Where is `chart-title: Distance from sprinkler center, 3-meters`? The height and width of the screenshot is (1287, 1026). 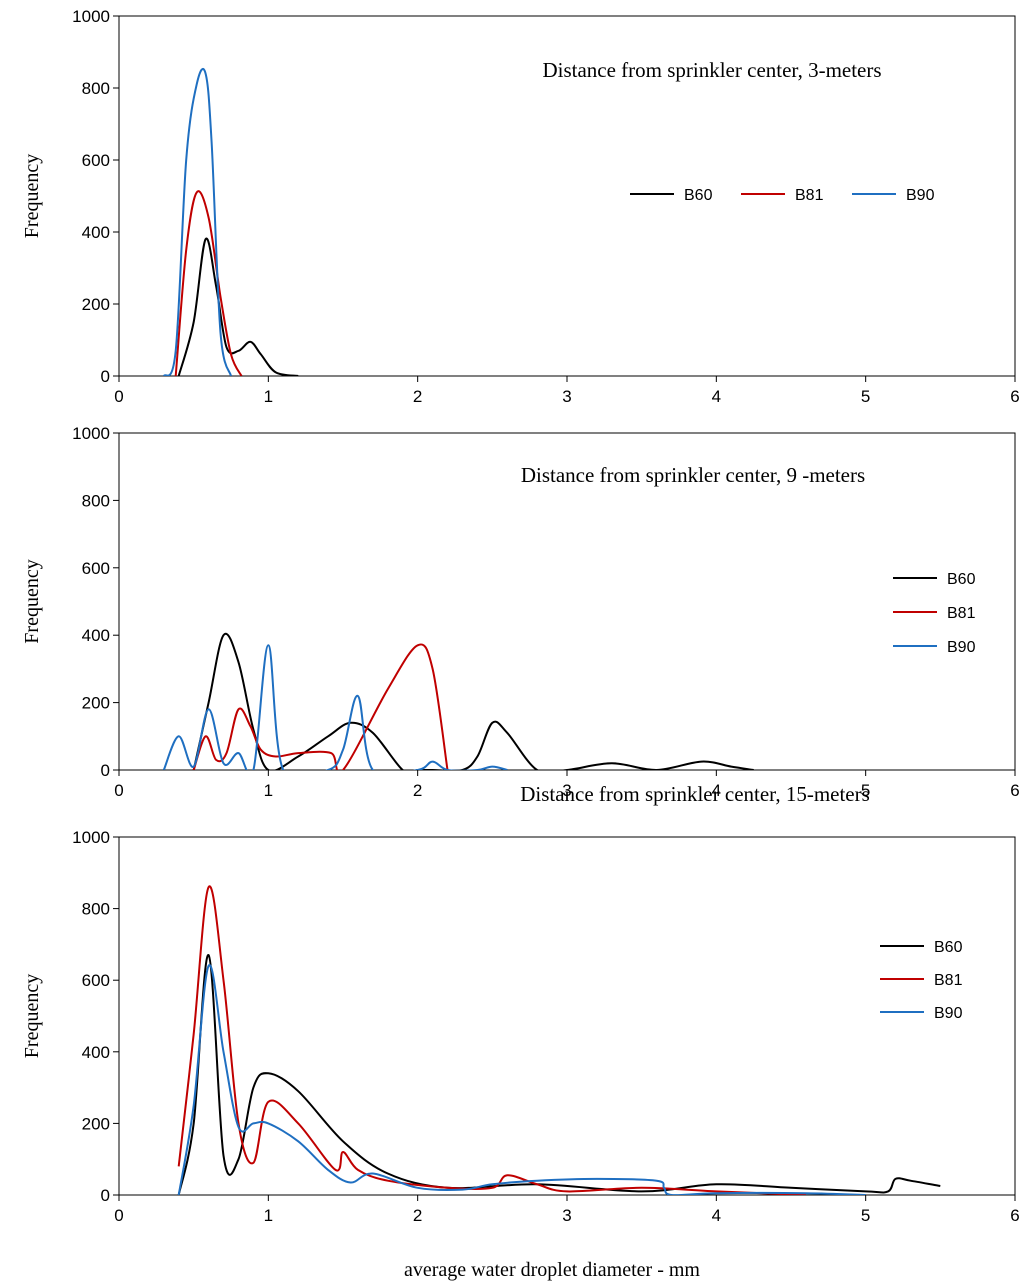
chart-title: Distance from sprinkler center, 3-meters is located at coordinates (711, 70).